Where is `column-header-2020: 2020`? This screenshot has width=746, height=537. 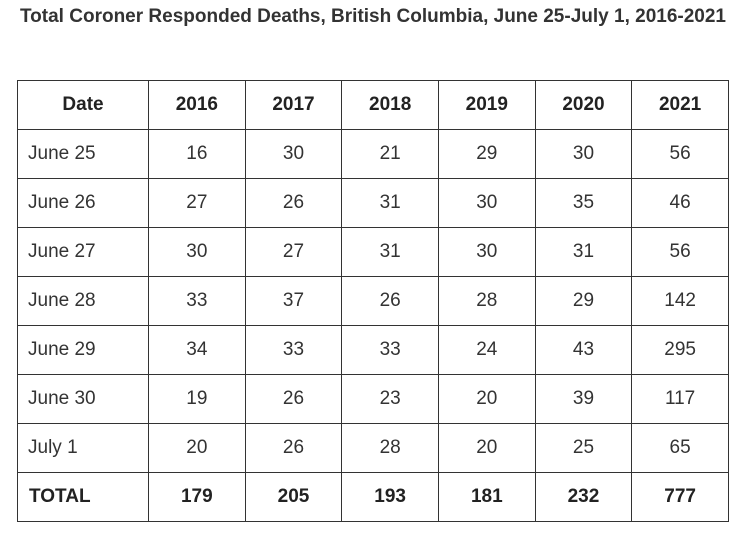 column-header-2020: 2020 is located at coordinates (583, 105).